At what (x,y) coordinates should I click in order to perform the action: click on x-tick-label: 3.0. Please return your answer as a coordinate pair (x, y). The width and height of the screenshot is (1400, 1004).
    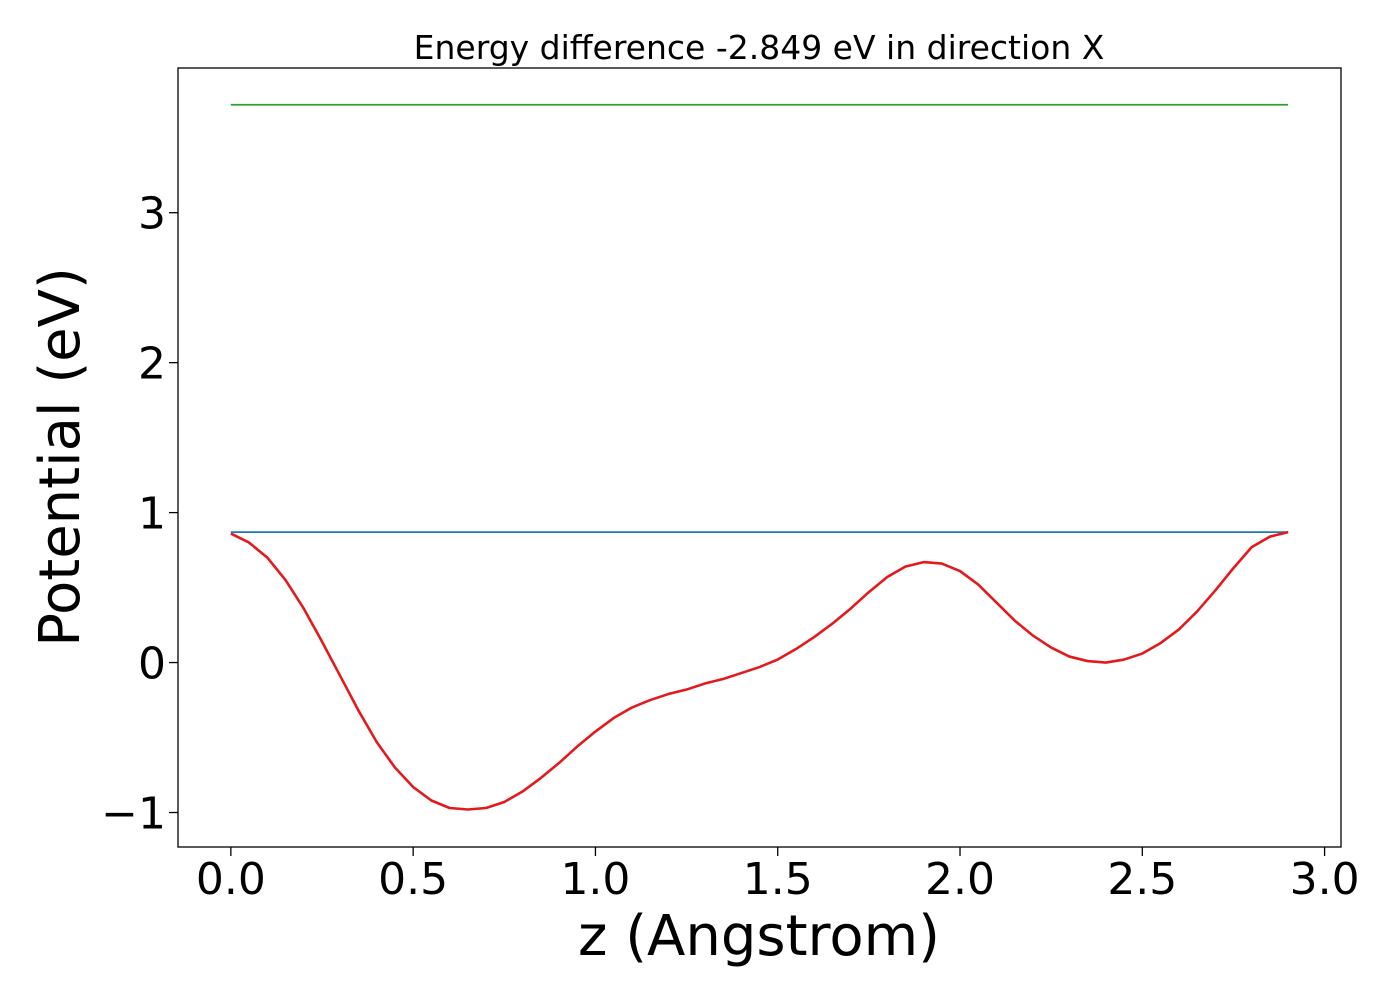
    Looking at the image, I should click on (1325, 879).